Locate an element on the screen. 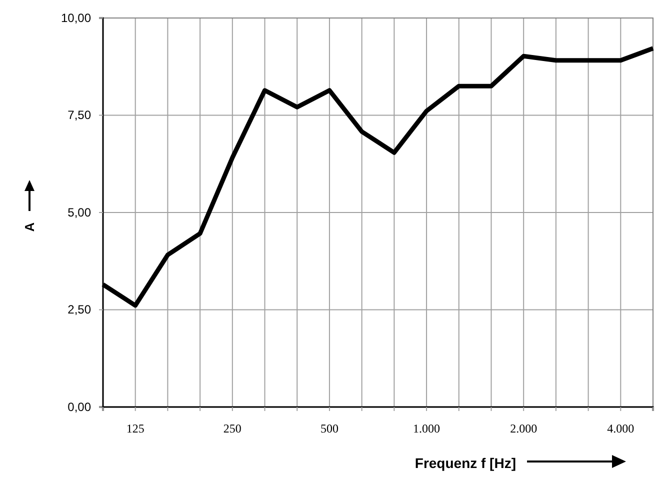  x-tick-label: 250 is located at coordinates (232, 429).